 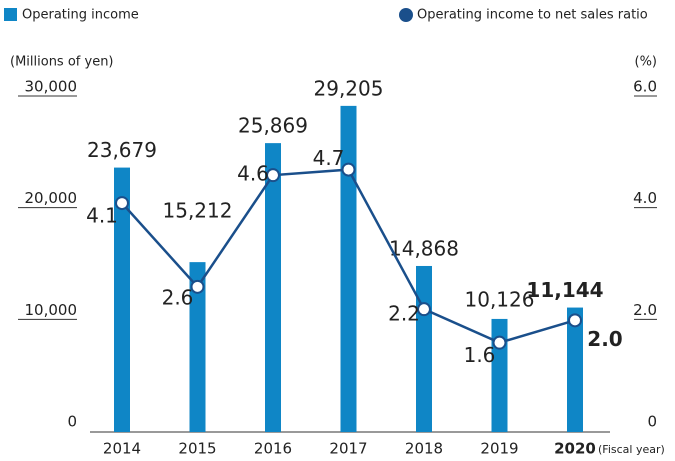 What do you see at coordinates (102, 216) in the screenshot?
I see `line-value-label: 4.1` at bounding box center [102, 216].